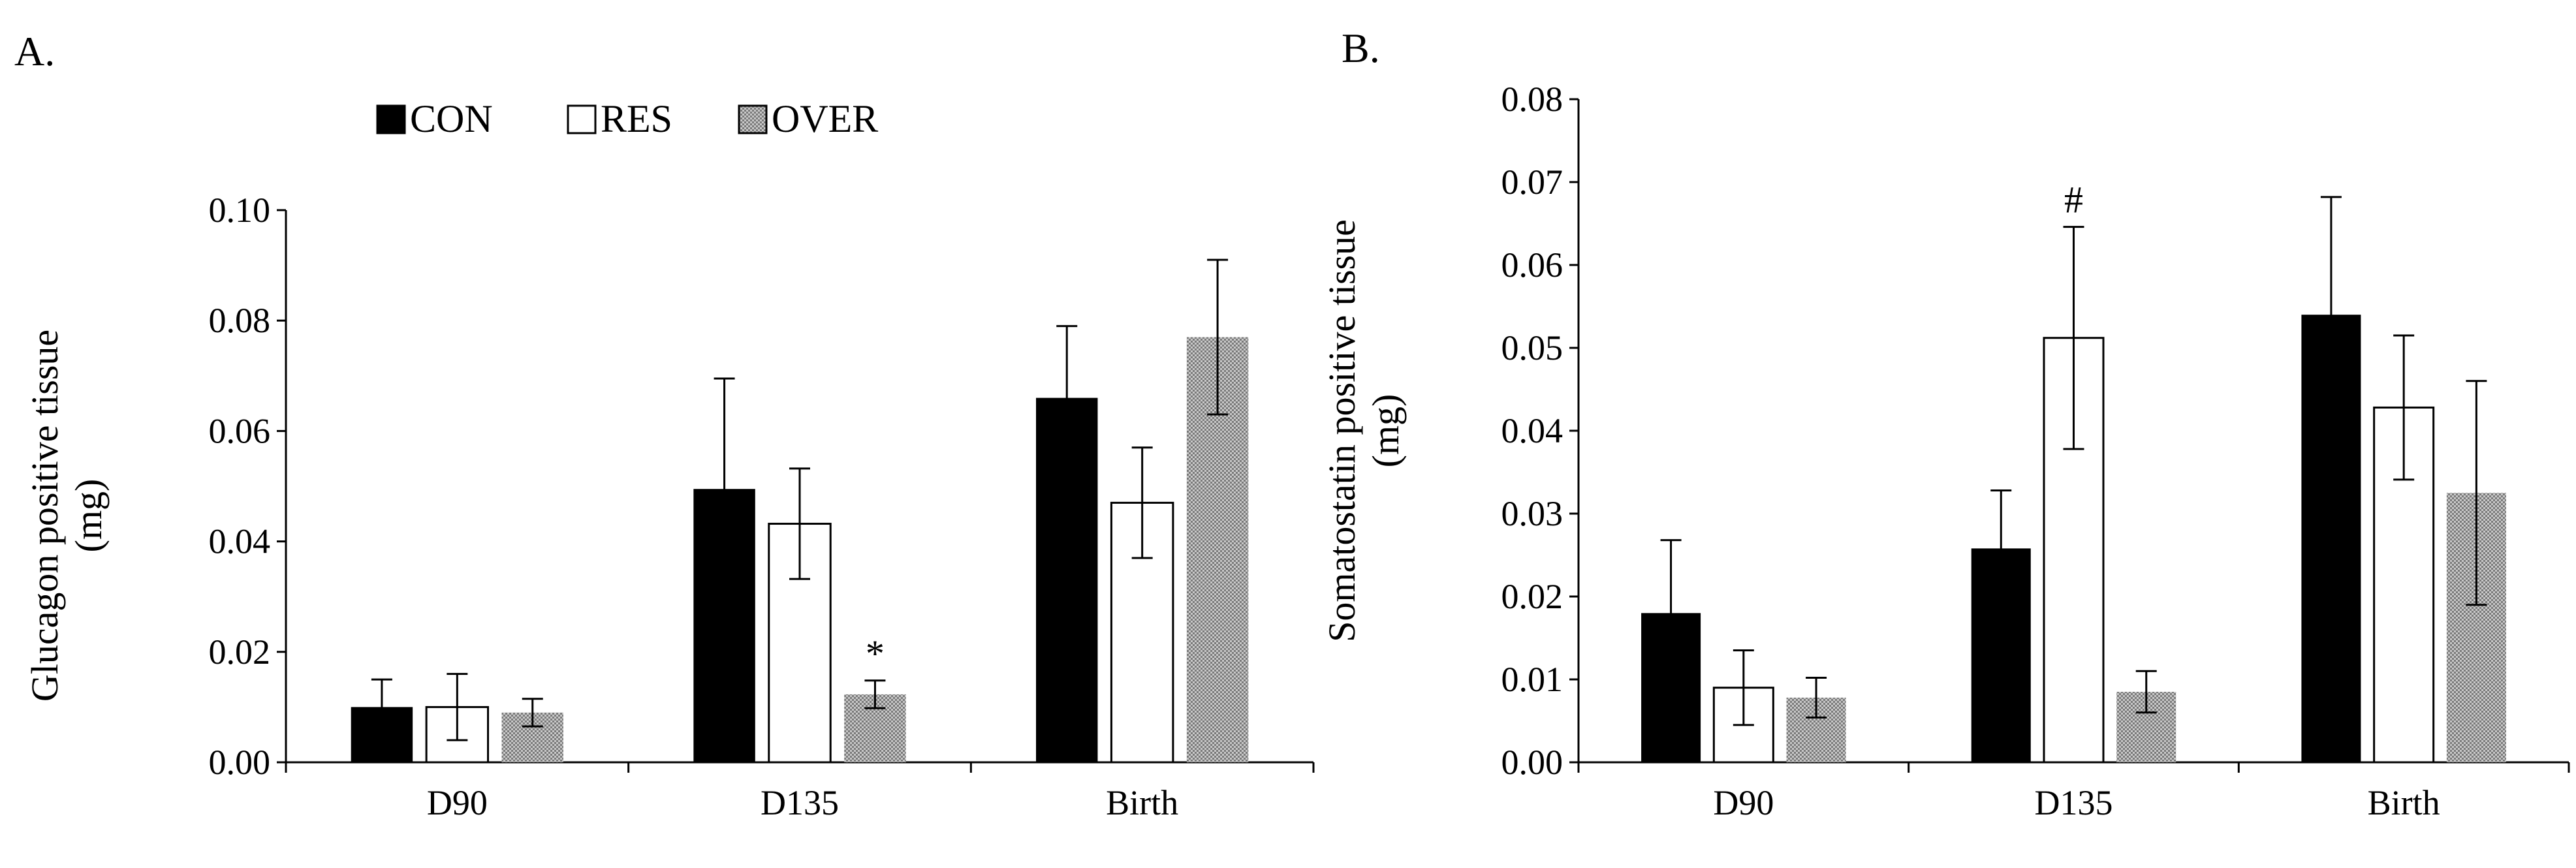 This screenshot has width=2576, height=868. I want to click on legend-label-res: RES, so click(636, 118).